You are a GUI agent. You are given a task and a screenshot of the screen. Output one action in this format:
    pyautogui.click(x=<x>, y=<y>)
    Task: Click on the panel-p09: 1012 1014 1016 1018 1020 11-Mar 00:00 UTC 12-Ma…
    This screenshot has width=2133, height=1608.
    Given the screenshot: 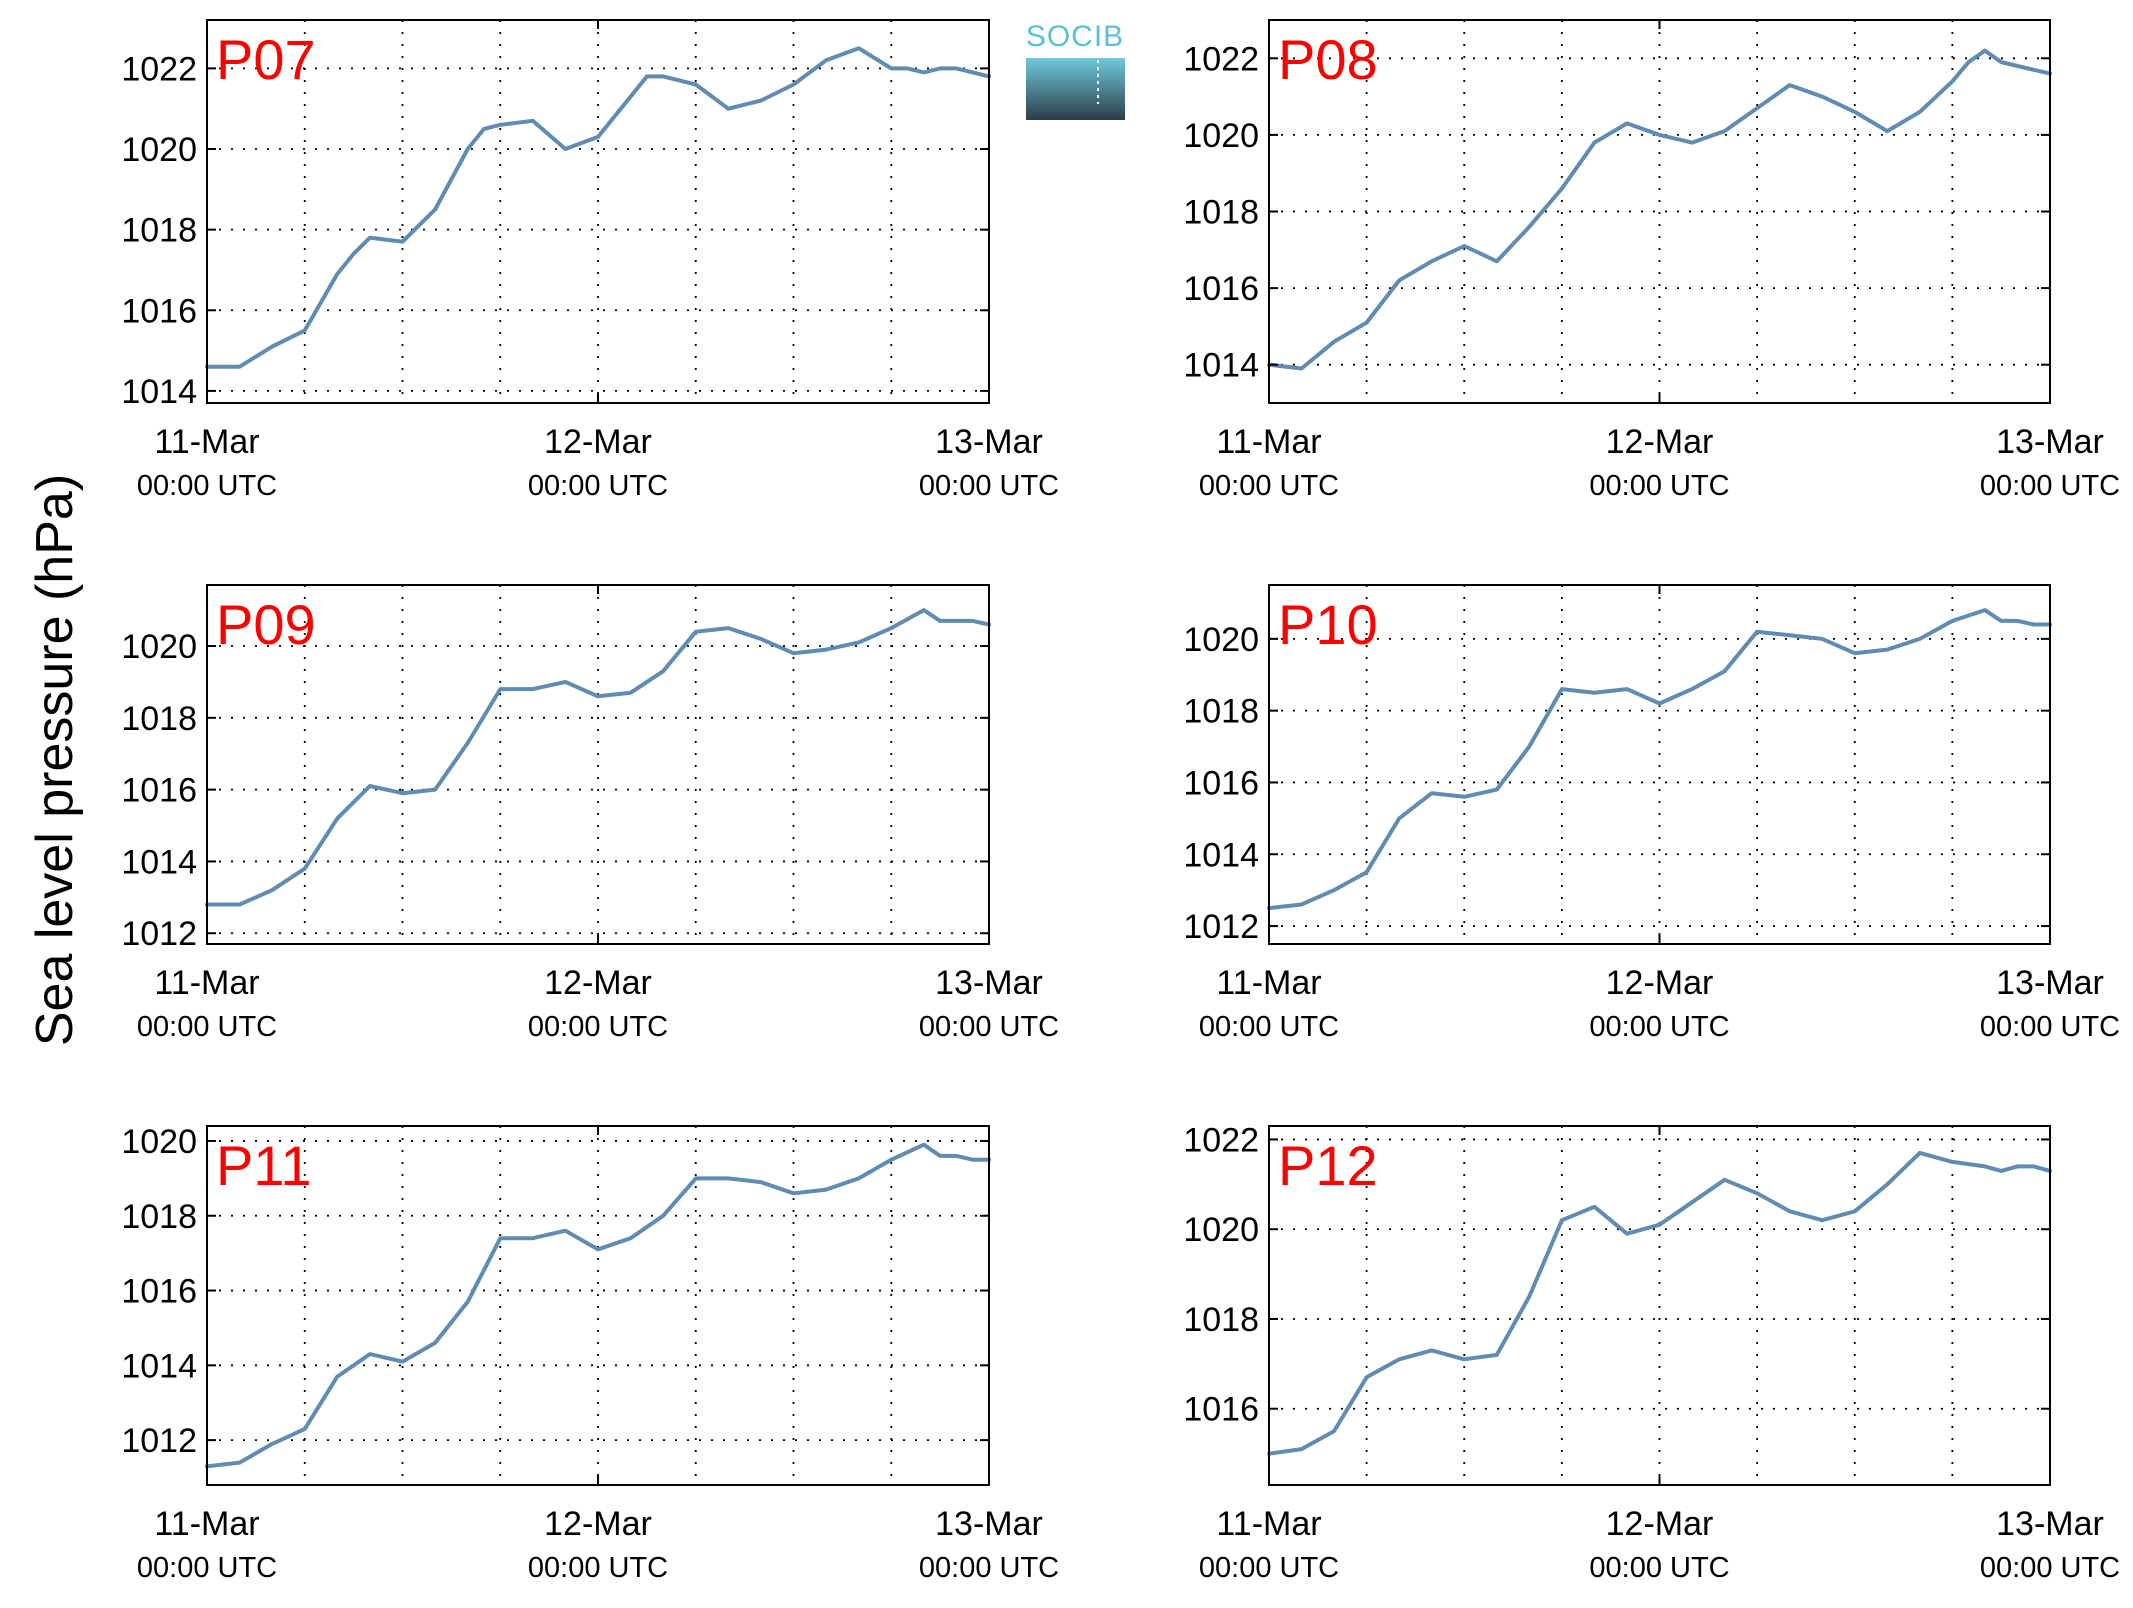 What is the action you would take?
    pyautogui.click(x=590, y=813)
    